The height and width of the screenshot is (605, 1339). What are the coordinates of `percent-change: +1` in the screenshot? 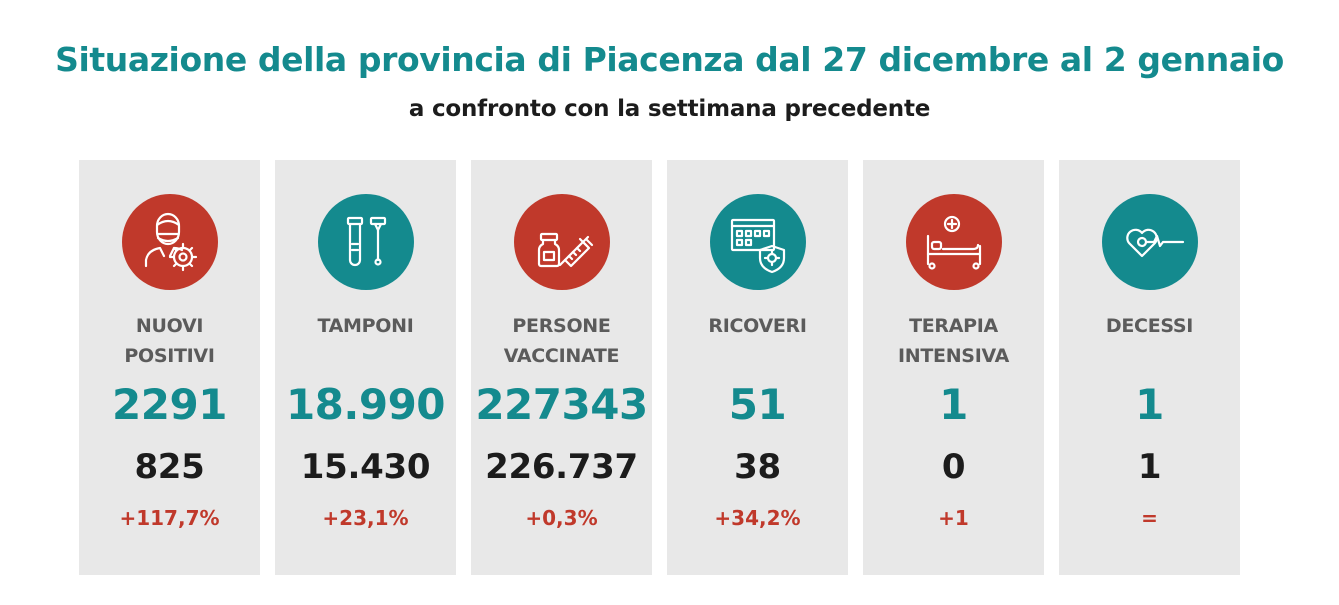 It's located at (953, 518).